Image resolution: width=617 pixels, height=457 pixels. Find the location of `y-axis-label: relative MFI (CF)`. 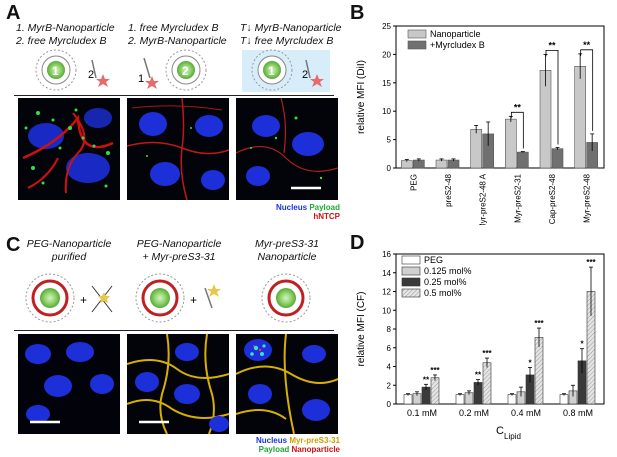

y-axis-label: relative MFI (CF) is located at coordinates (361, 329).